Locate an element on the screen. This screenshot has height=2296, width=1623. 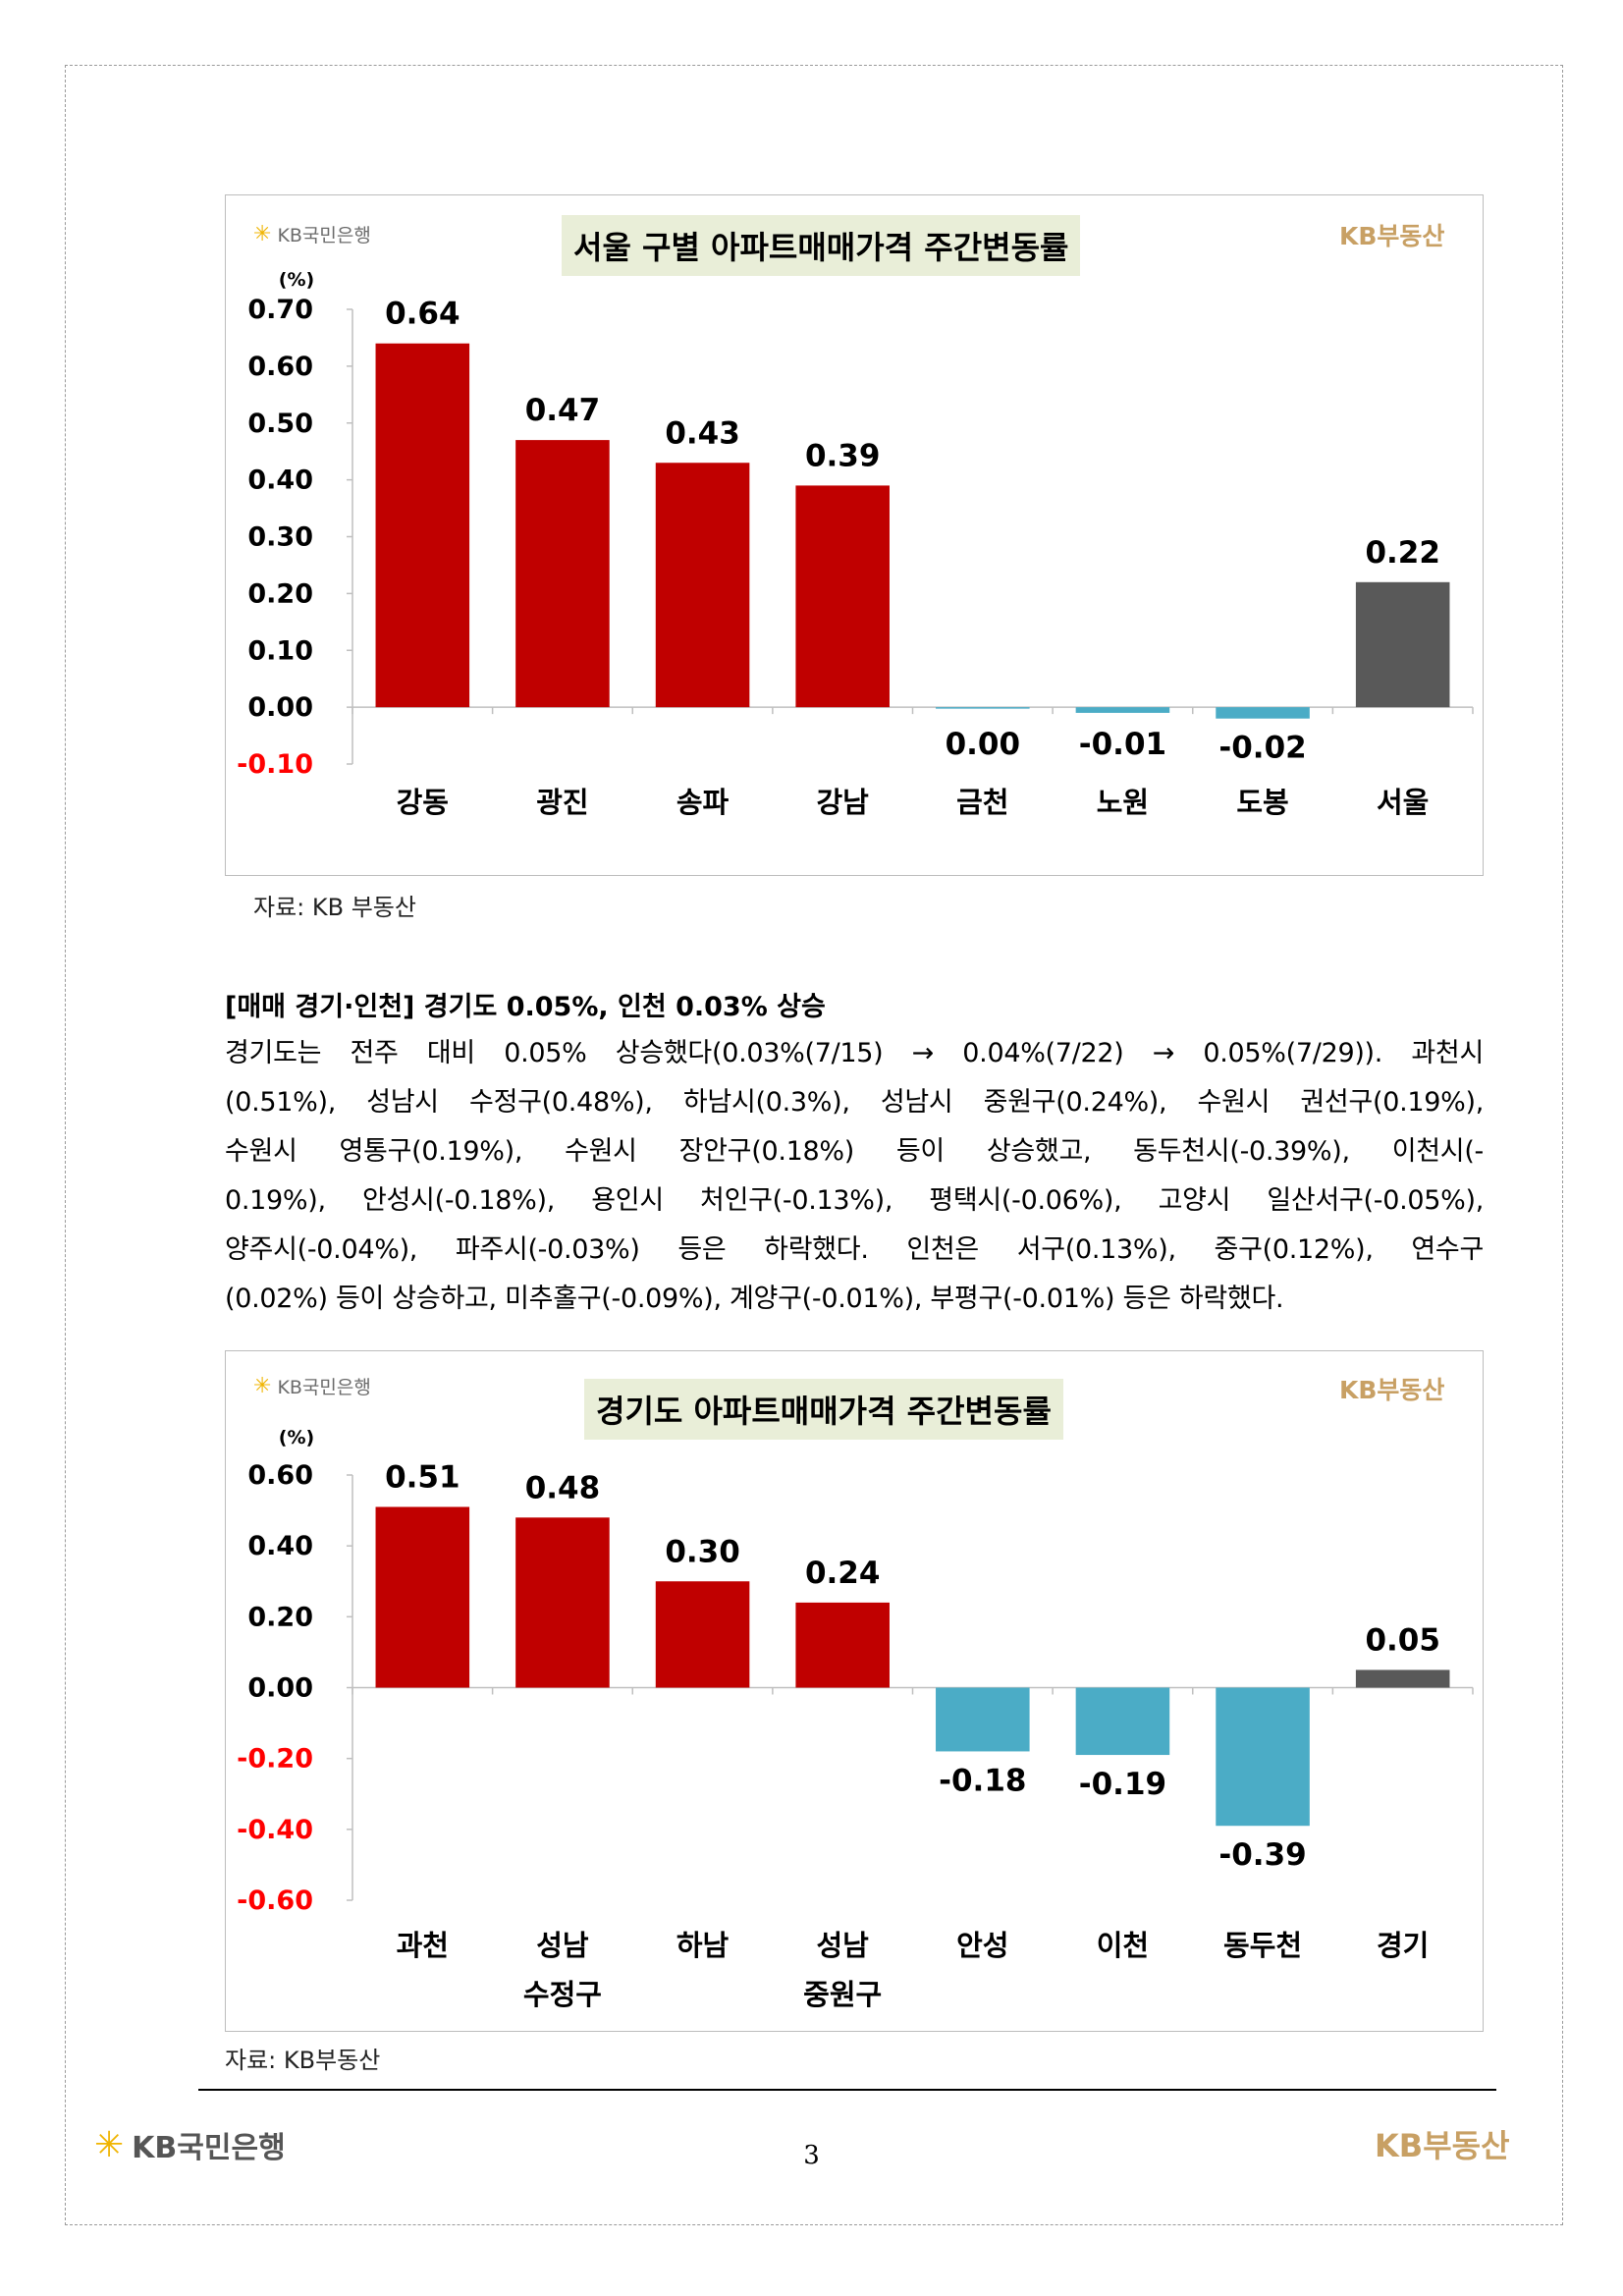
footer-bank-label: KB국민은행 is located at coordinates (209, 2148).